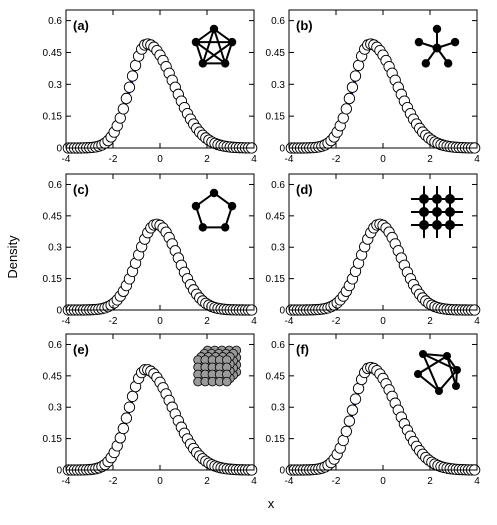 The width and height of the screenshot is (497, 525). What do you see at coordinates (373, 410) in the screenshot?
I see `panel-6: -4 -2 0 2 4 0 0.15 0.3 0.45 0.6 (f)` at bounding box center [373, 410].